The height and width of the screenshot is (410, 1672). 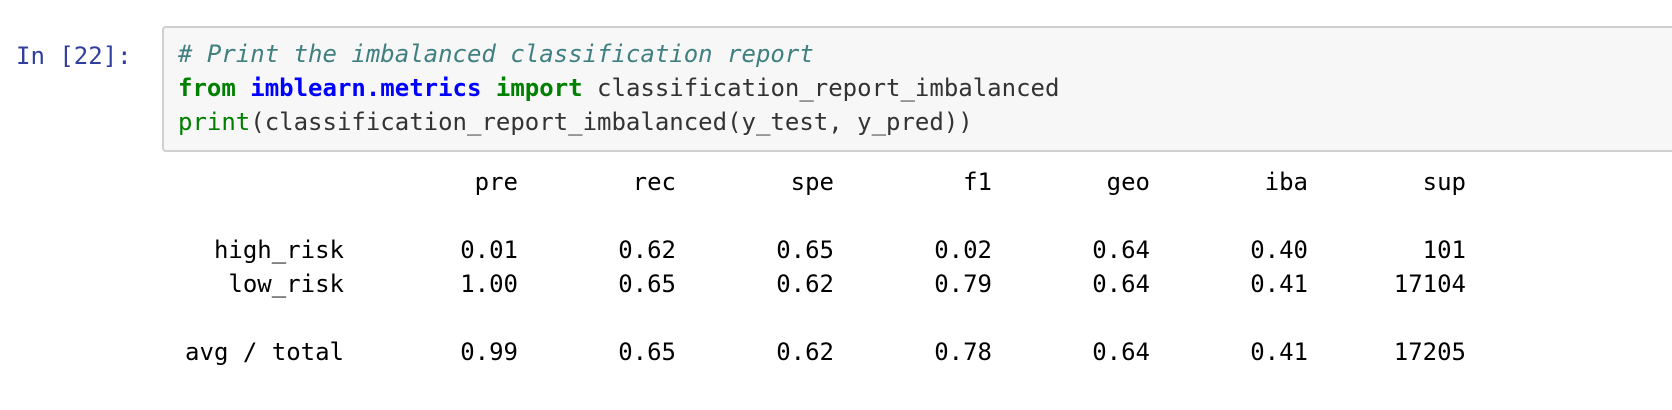 I want to click on input-prompt: In [22]:, so click(x=74, y=56).